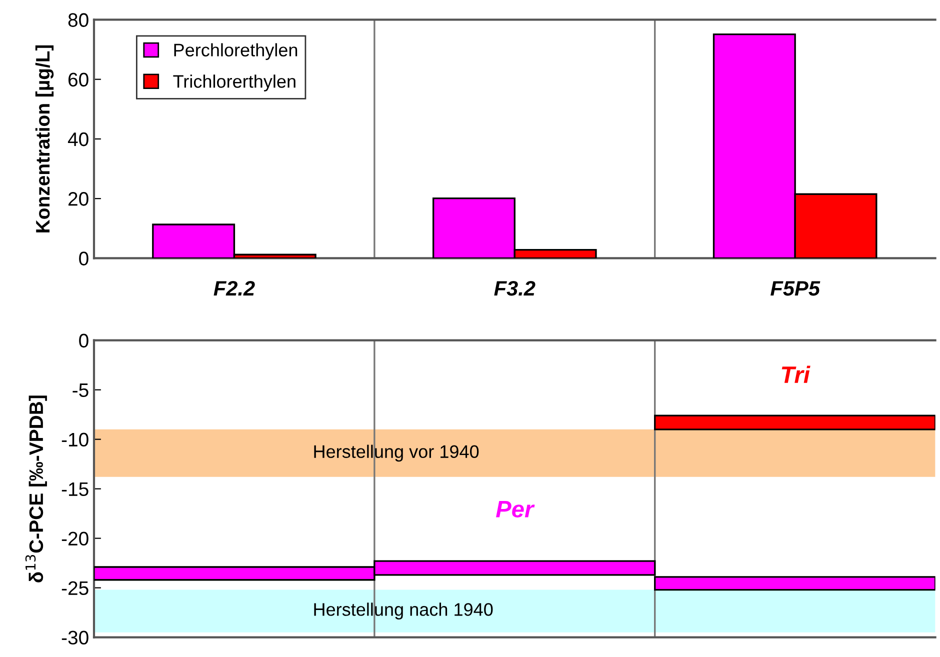  I want to click on legend-label: Trichlorerthylen, so click(234, 83).